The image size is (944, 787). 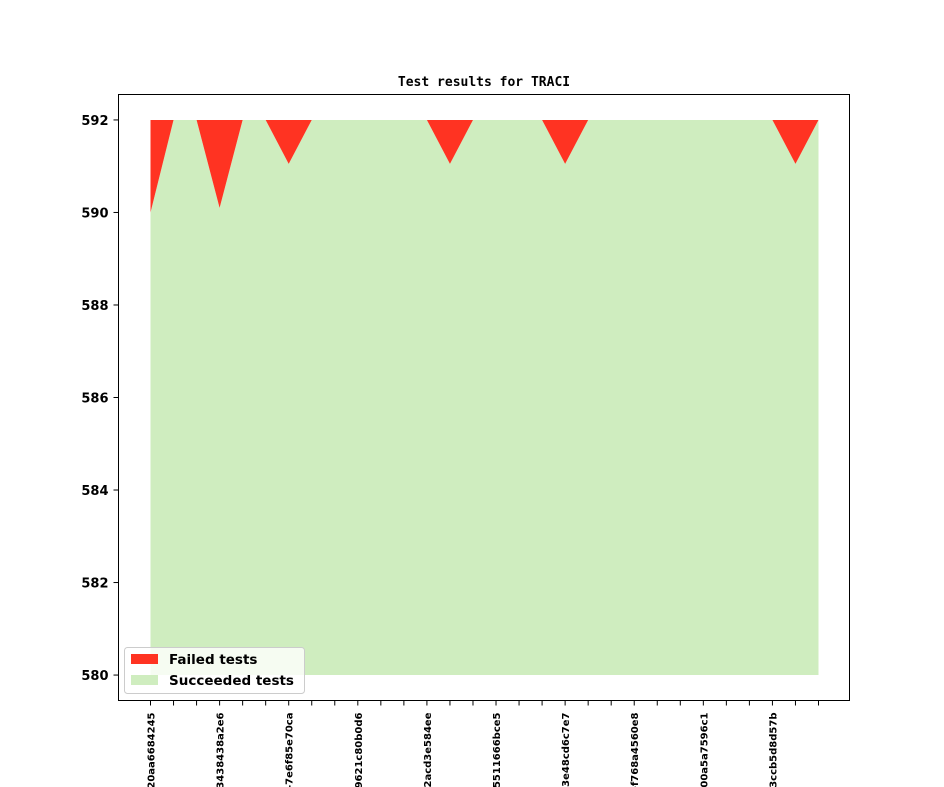 What do you see at coordinates (152, 749) in the screenshot?
I see `x-tick-label: 20aa6684245` at bounding box center [152, 749].